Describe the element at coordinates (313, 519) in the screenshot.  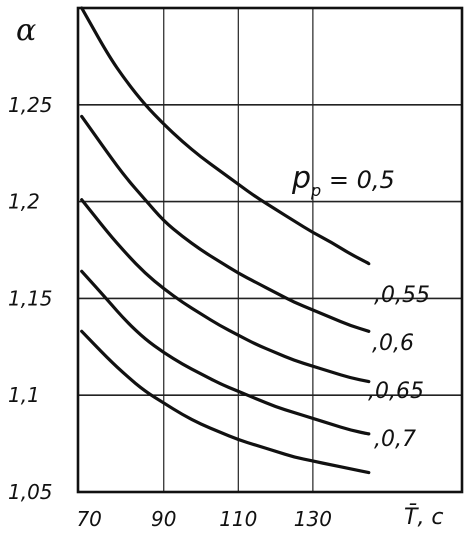
I see `x-tick-label-3: 130` at that location.